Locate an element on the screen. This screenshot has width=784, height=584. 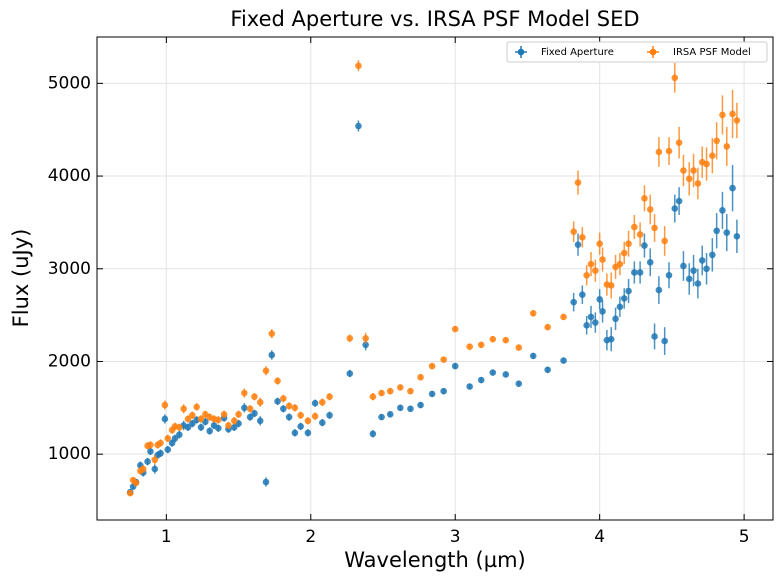
chart-title: Fixed Aperture vs. IRSA PSF Model SED is located at coordinates (434, 19).